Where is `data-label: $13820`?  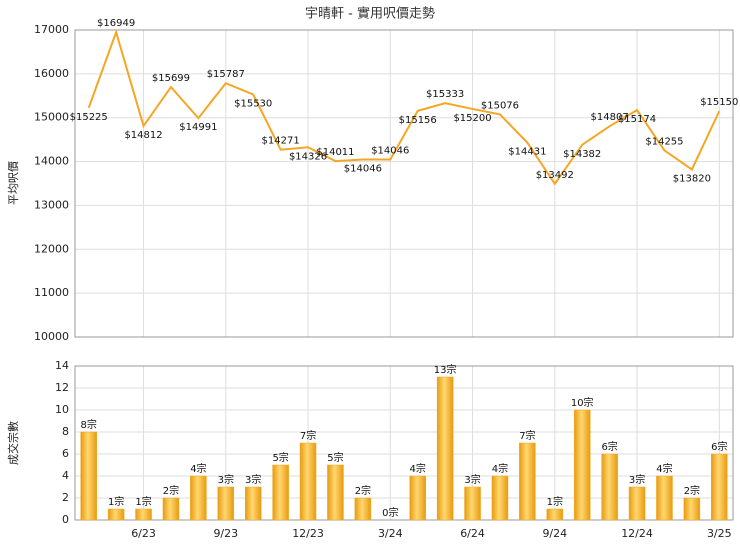
data-label: $13820 is located at coordinates (692, 178).